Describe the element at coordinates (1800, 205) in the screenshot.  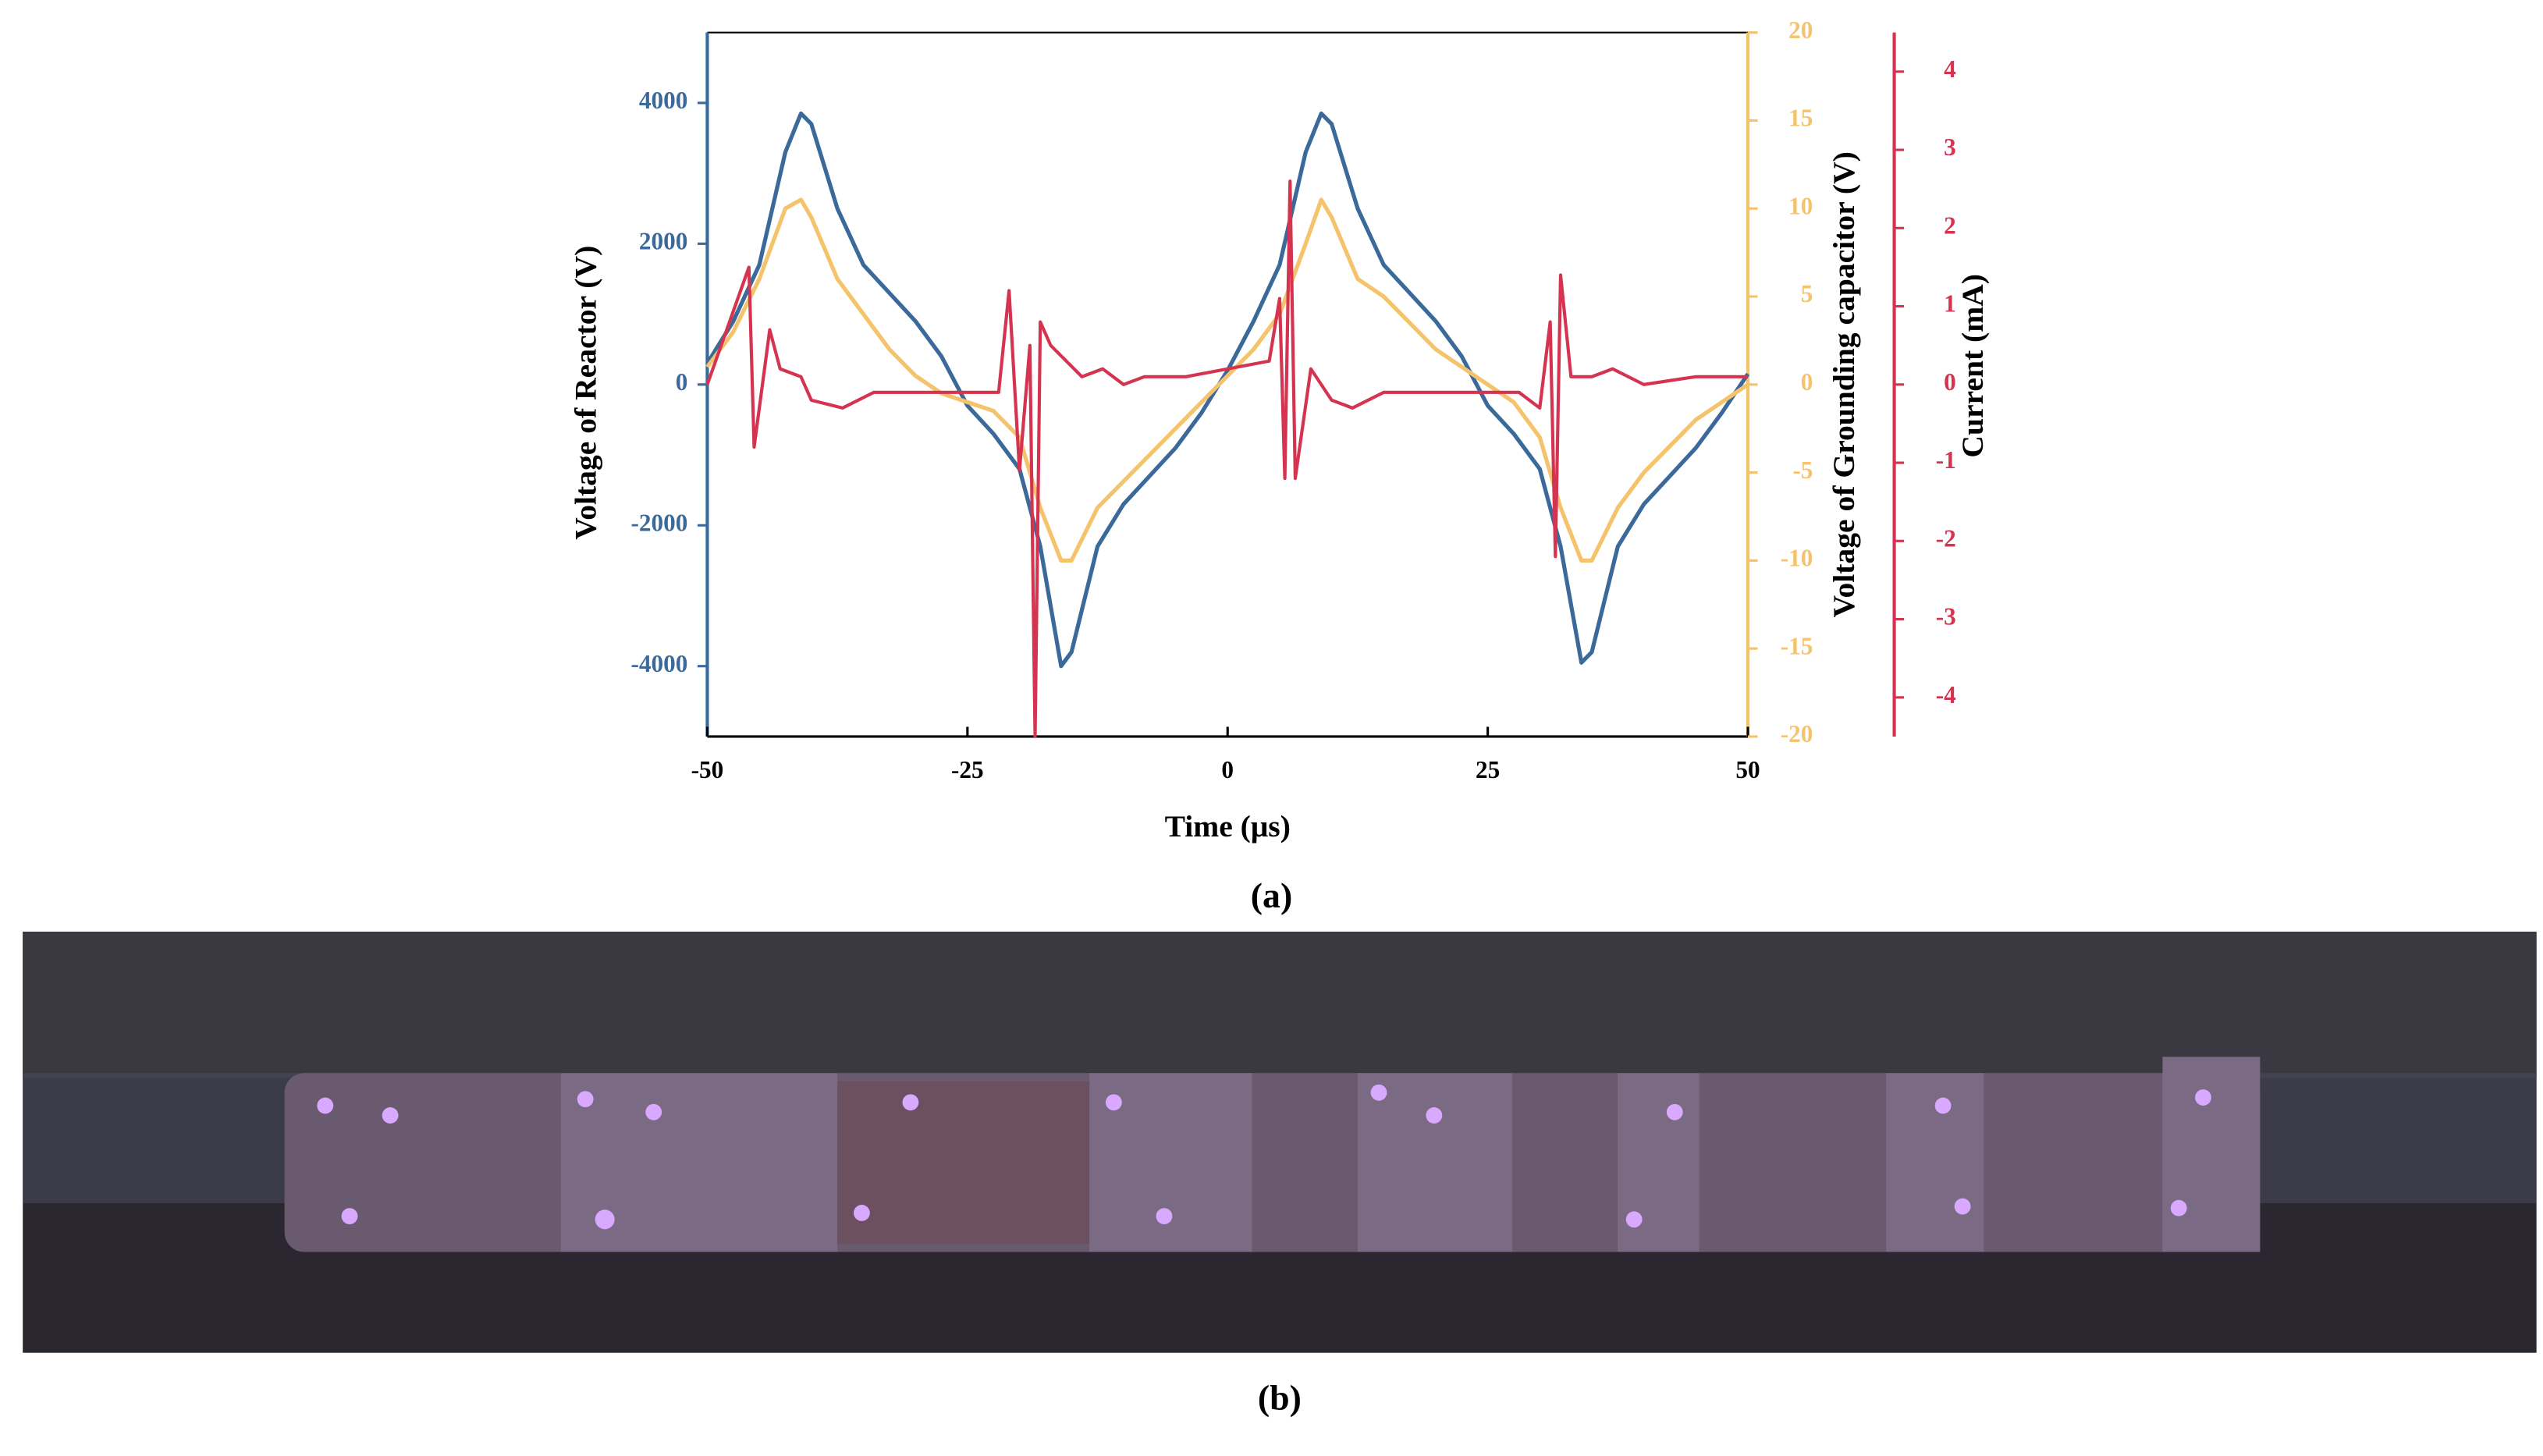
I see `y-tick-label: 10` at that location.